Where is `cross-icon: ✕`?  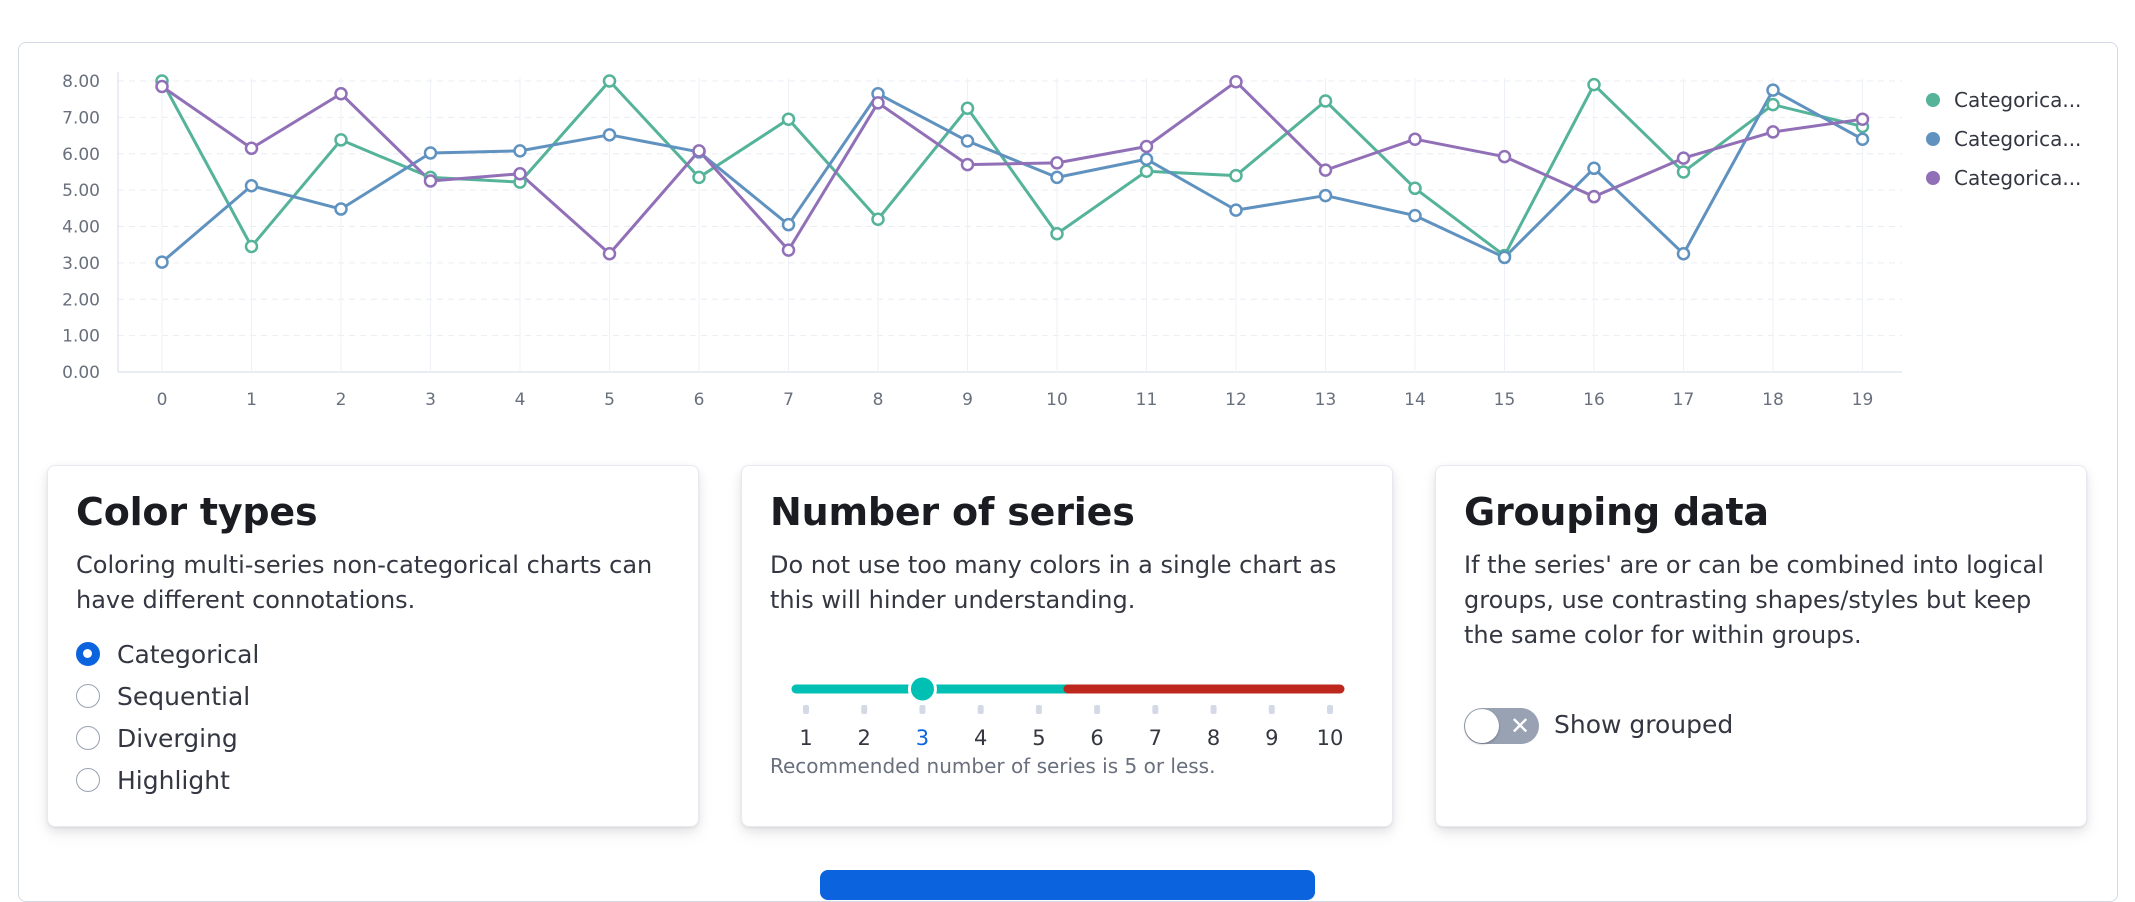
cross-icon: ✕ is located at coordinates (1520, 726).